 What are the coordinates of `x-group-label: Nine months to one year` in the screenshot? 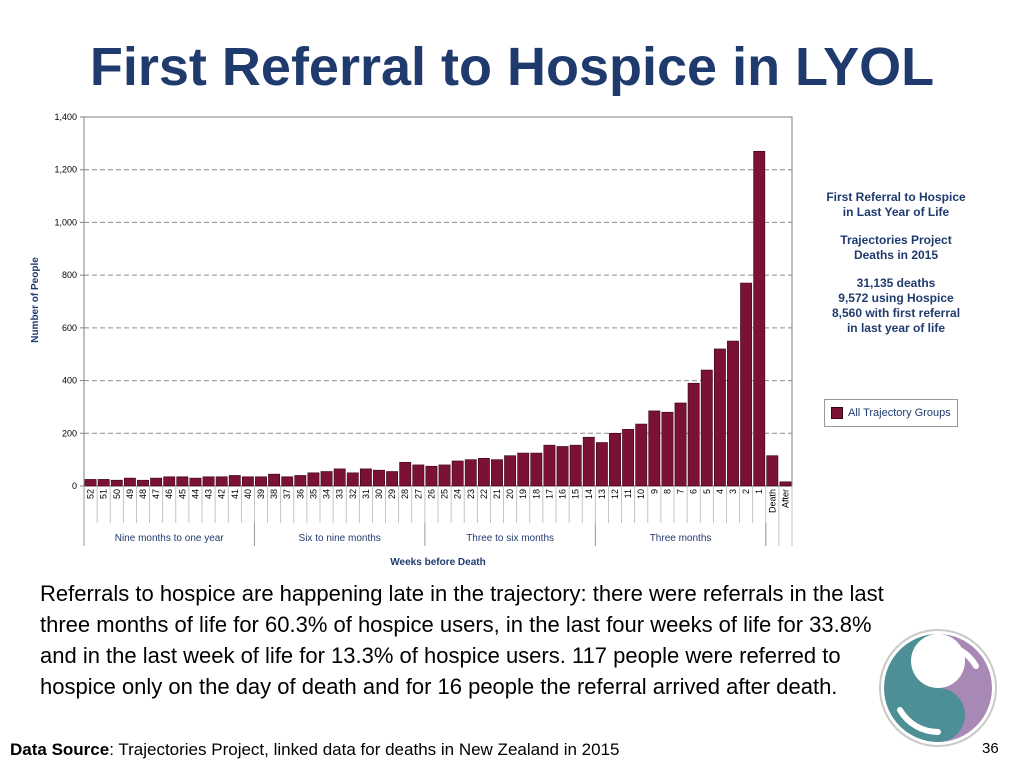 It's located at (170, 538).